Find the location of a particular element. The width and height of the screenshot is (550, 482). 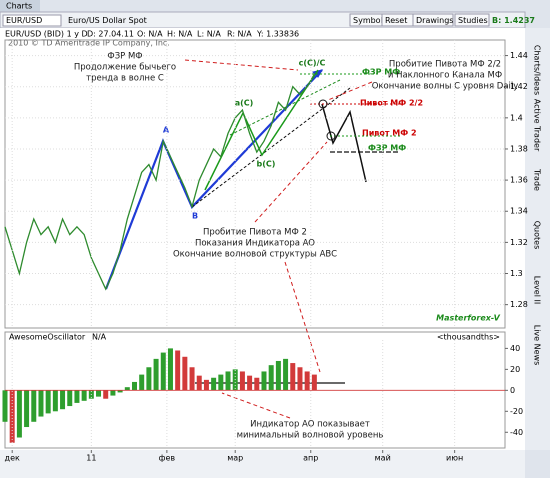

button-label: Symbols is located at coordinates (370, 20).